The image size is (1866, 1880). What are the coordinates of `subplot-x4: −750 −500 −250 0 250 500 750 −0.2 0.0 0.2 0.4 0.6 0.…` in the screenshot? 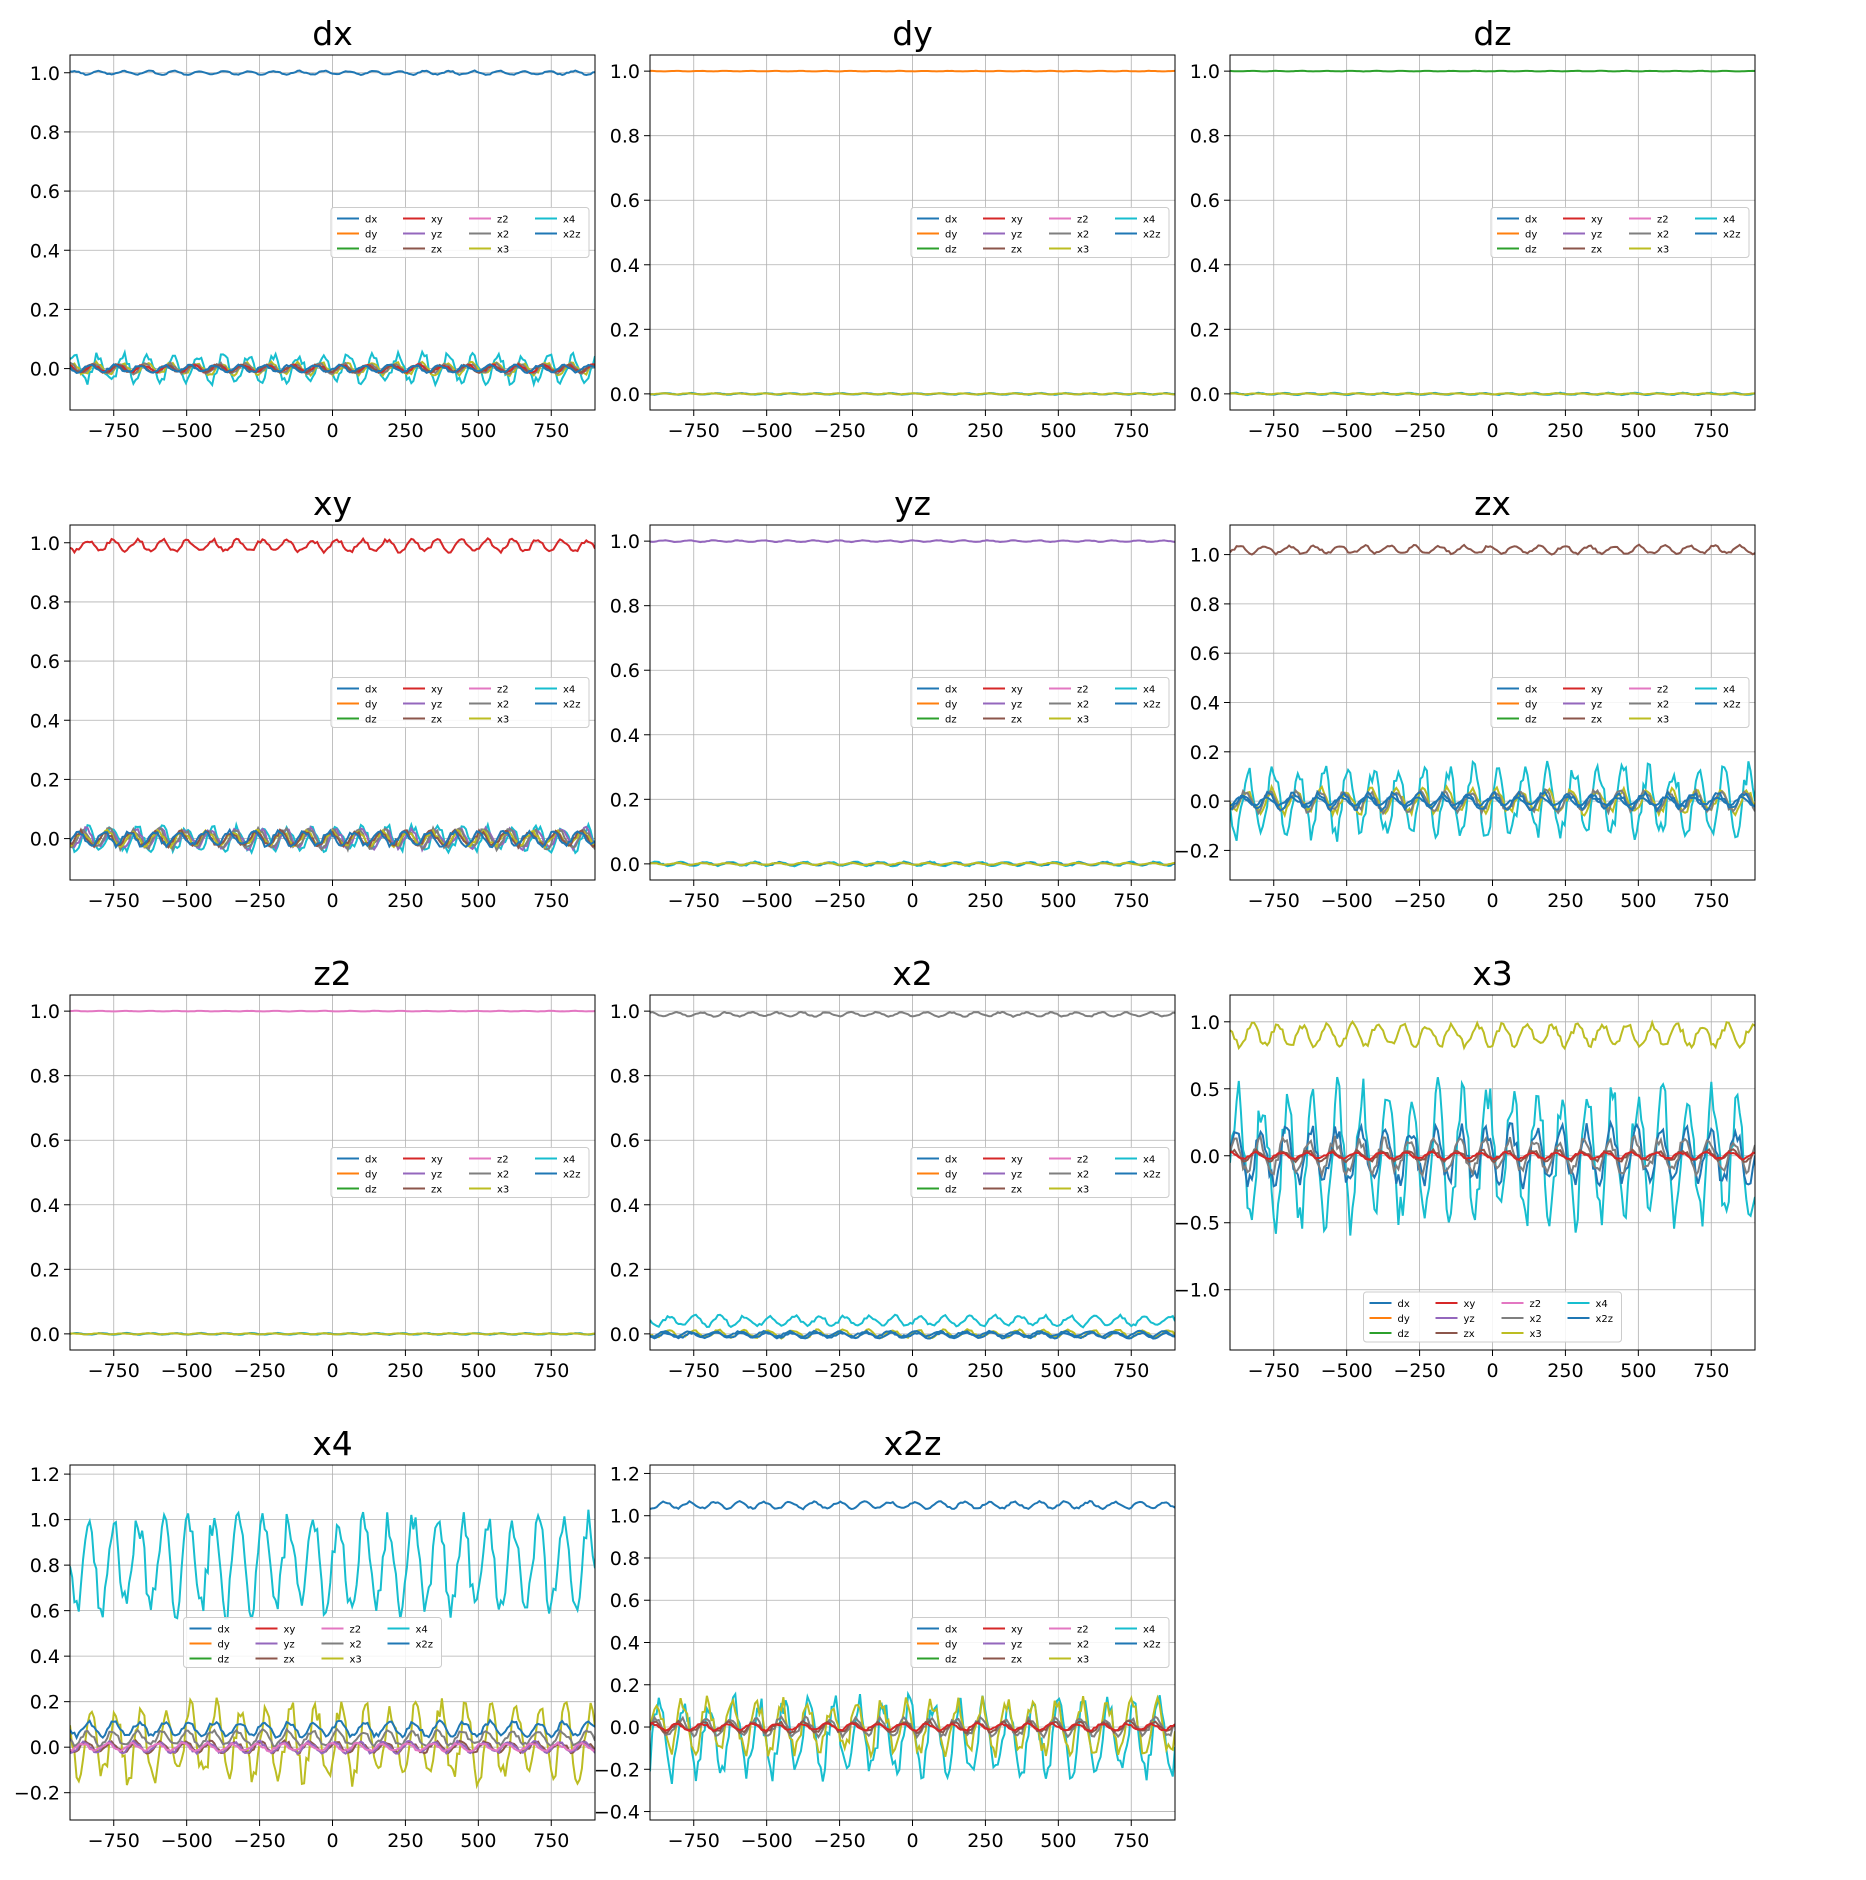 It's located at (305, 1638).